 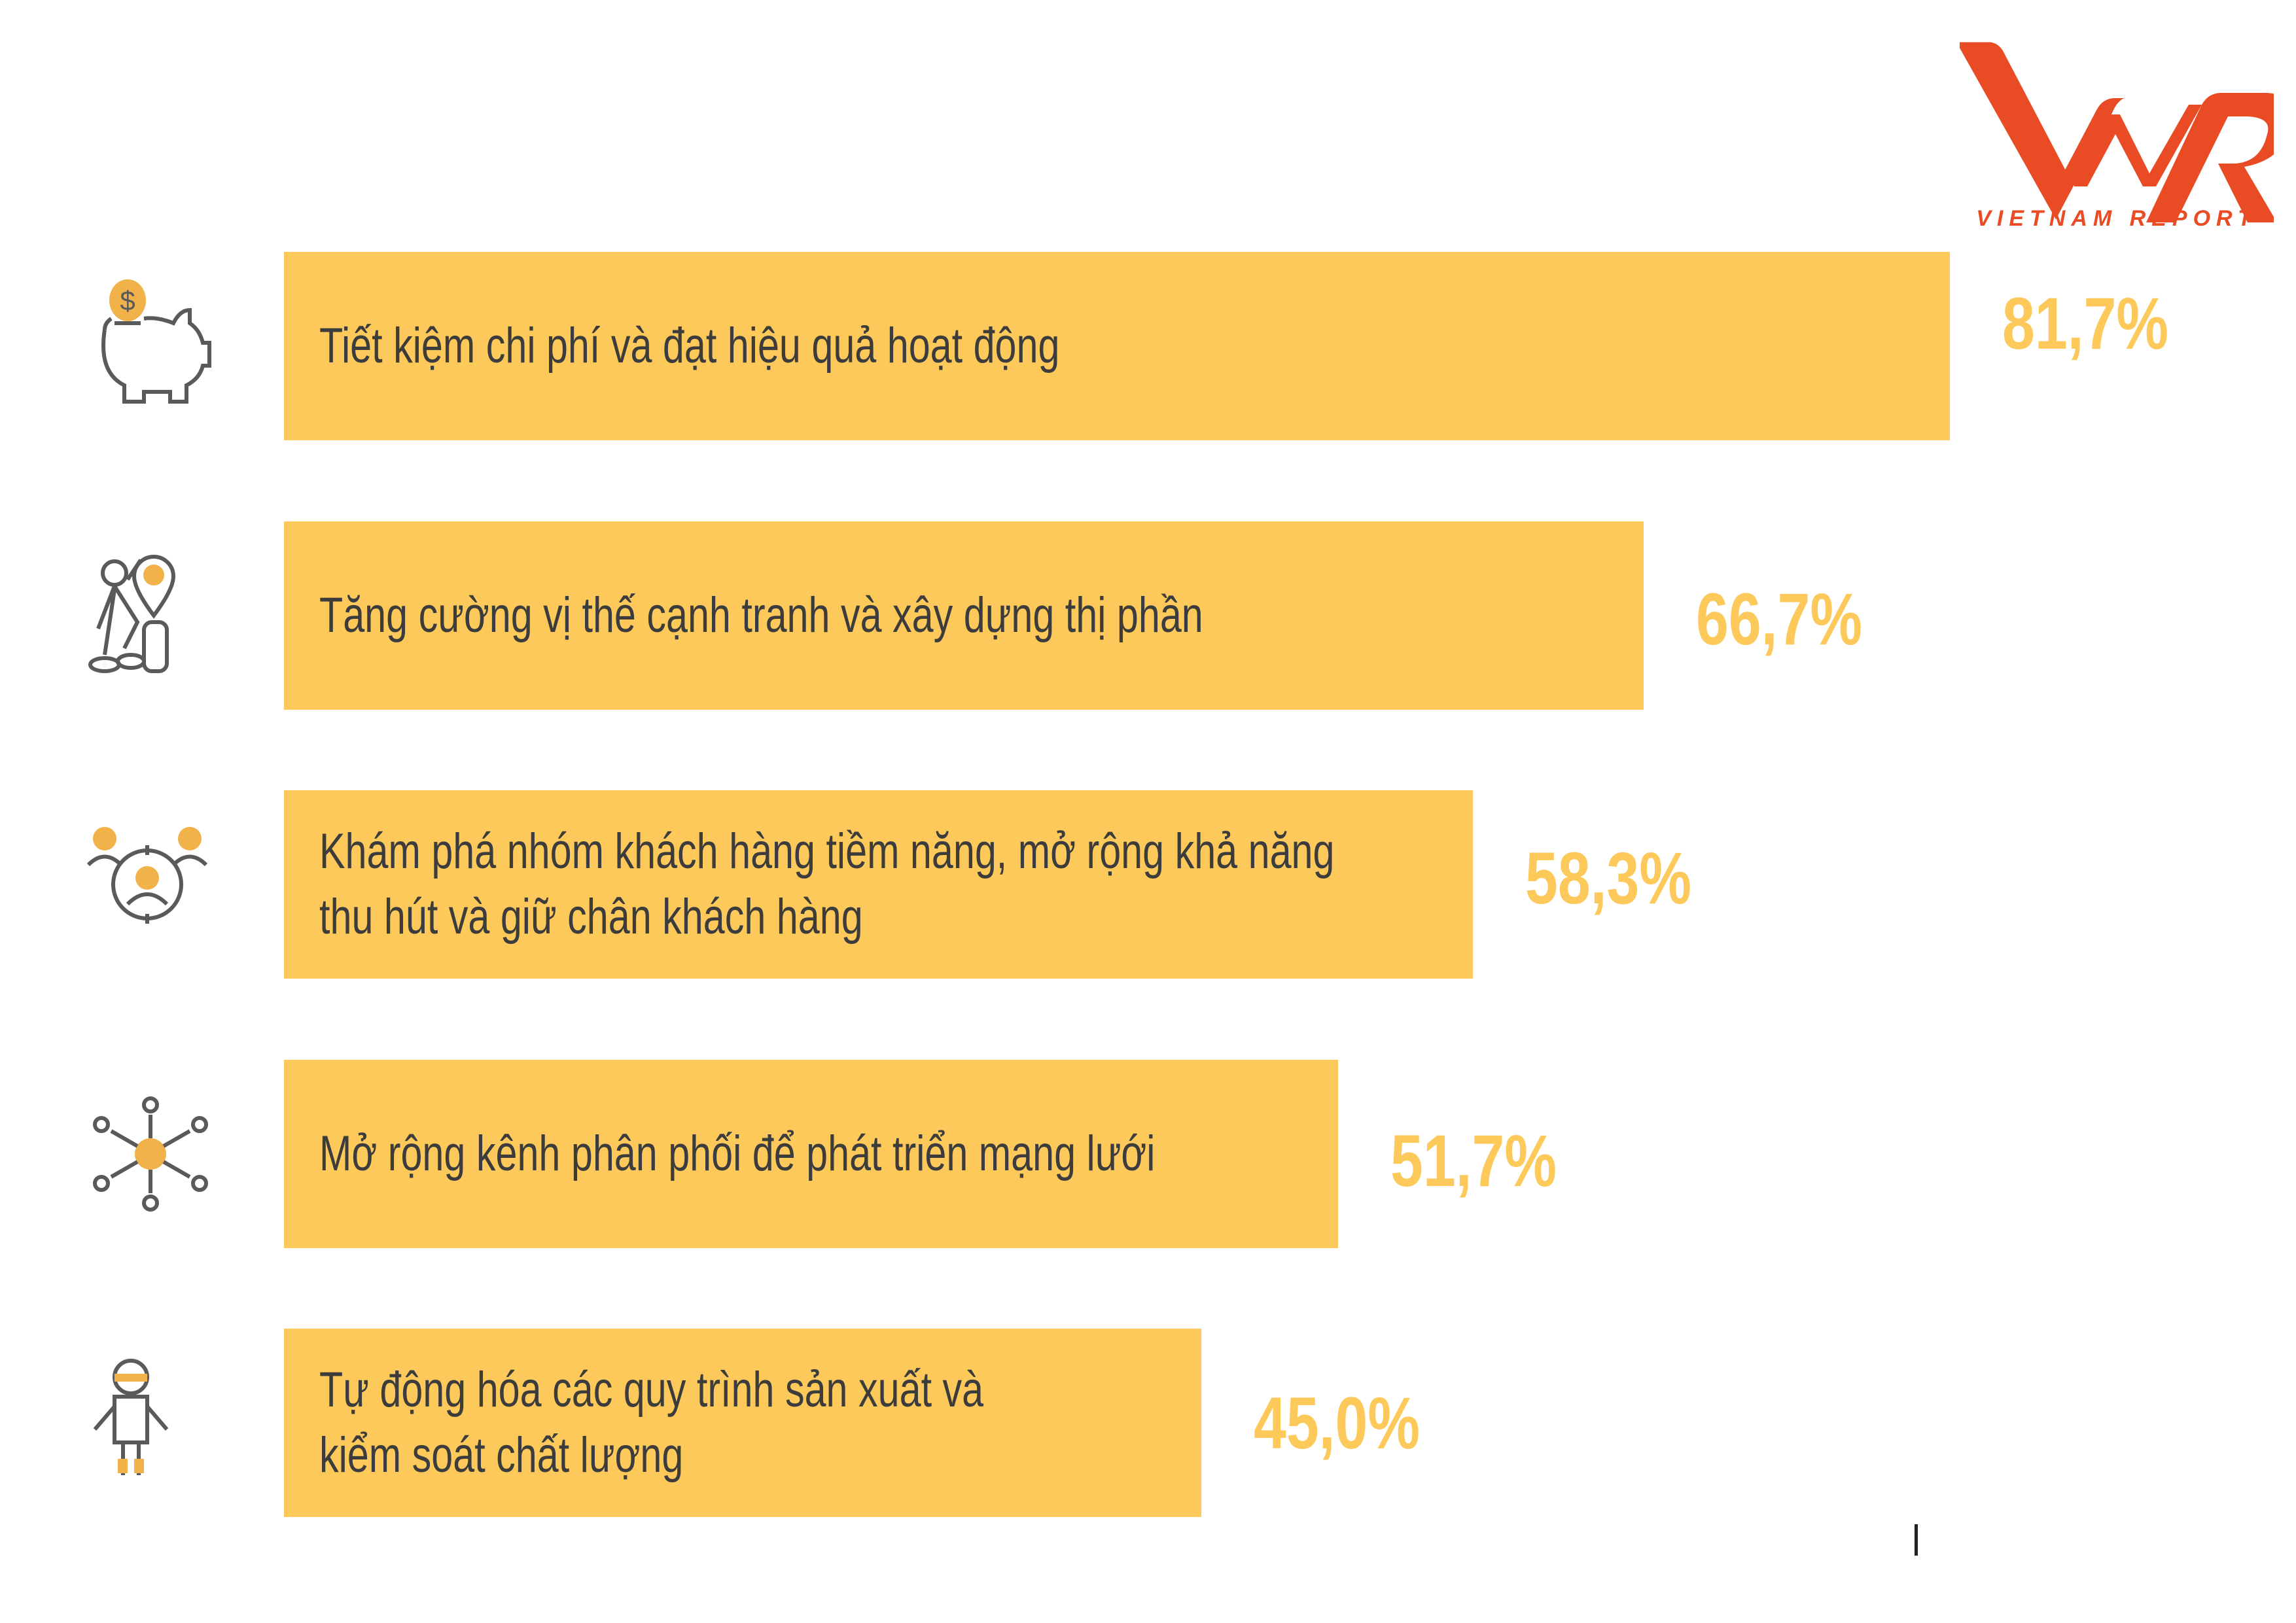 What do you see at coordinates (1473, 1161) in the screenshot?
I see `value-label: 51,7%` at bounding box center [1473, 1161].